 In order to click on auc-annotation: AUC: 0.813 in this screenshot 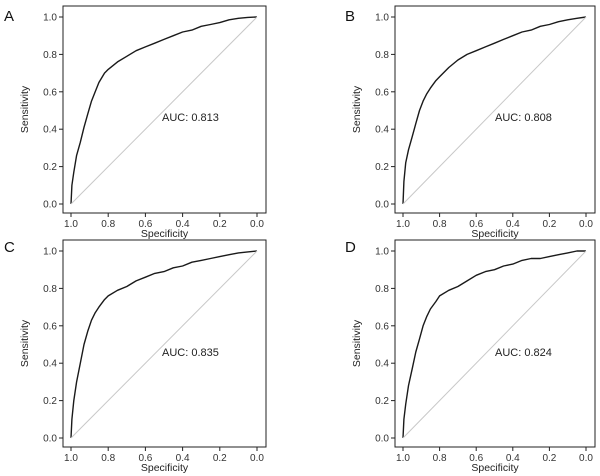, I will do `click(190, 118)`.